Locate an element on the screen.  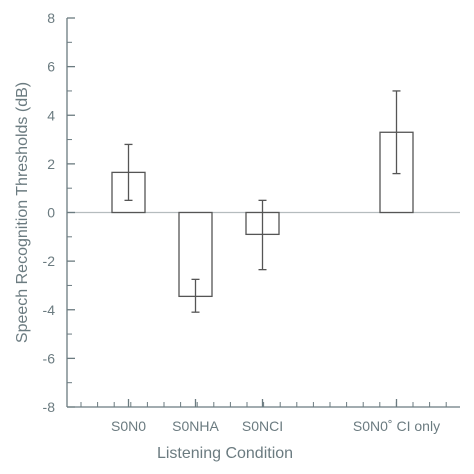
y-tick-label: -2 is located at coordinates (49, 261).